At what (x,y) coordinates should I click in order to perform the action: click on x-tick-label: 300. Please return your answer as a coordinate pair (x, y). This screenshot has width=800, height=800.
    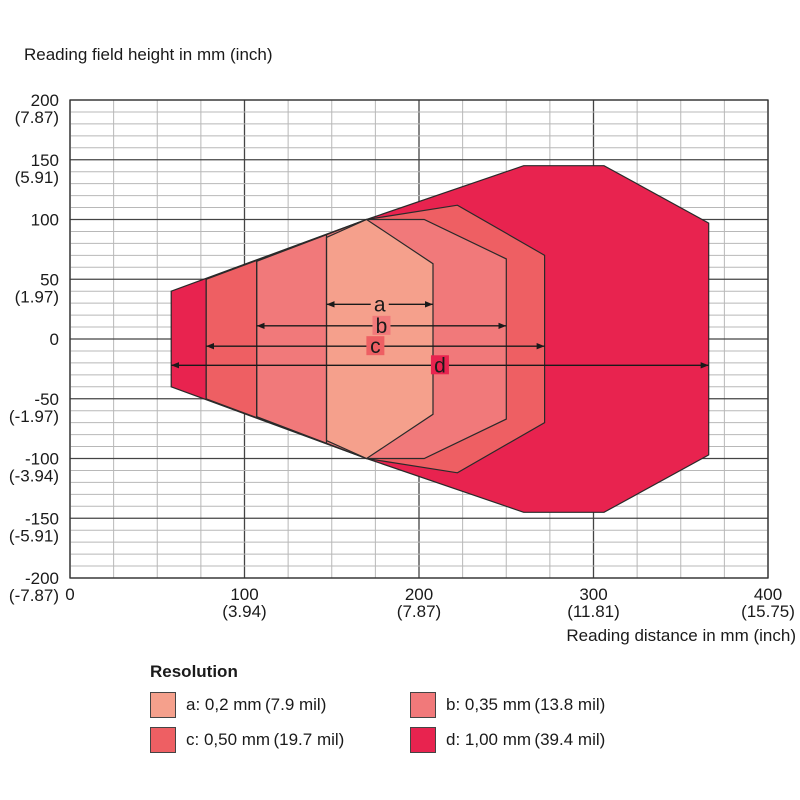
    Looking at the image, I should click on (593, 594).